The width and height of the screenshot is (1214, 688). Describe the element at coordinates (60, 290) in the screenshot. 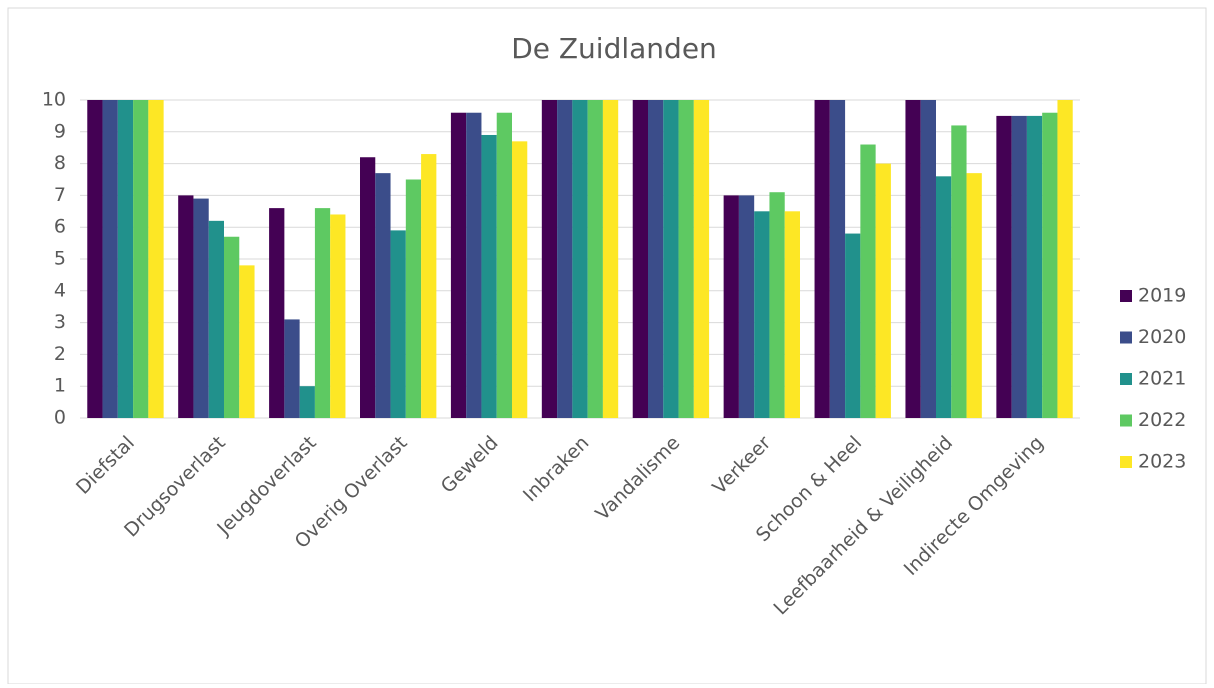

I see `y-tick-label: 4` at that location.